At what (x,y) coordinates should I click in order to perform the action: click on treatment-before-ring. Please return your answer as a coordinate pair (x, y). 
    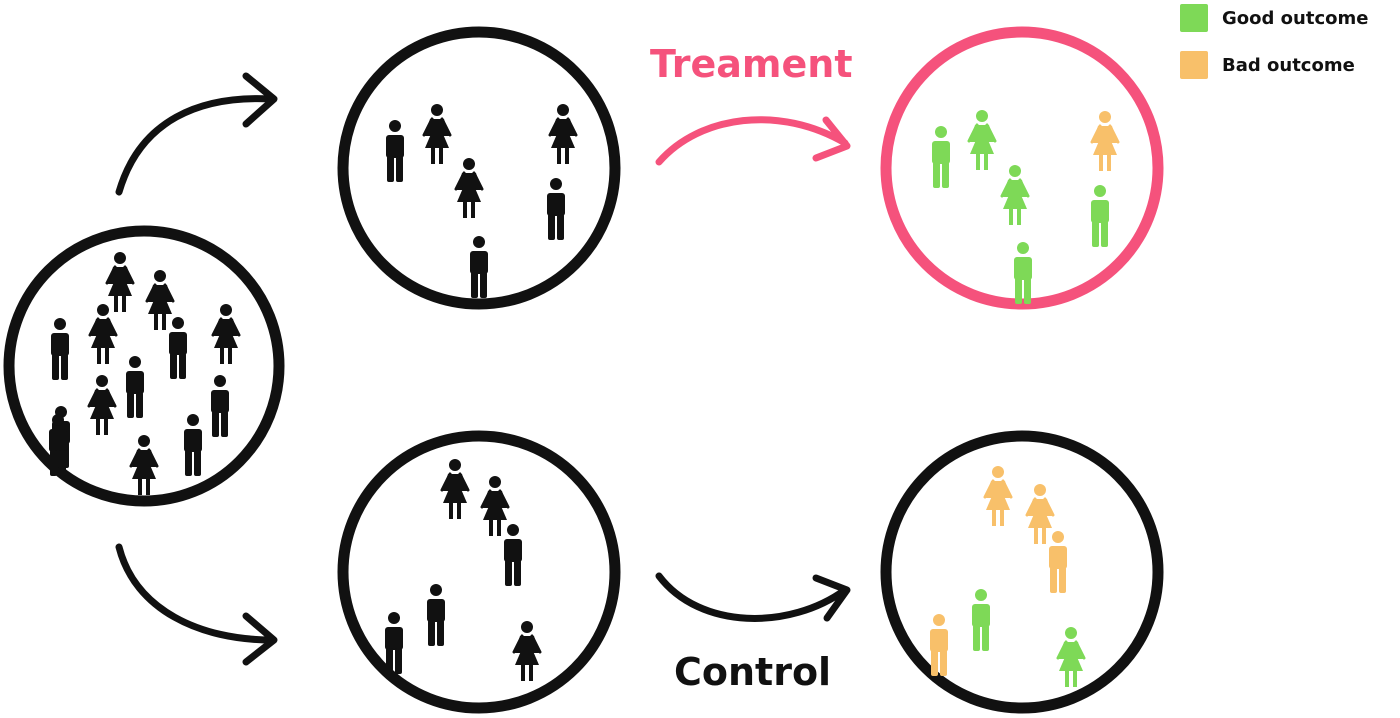
    Looking at the image, I should click on (479, 168).